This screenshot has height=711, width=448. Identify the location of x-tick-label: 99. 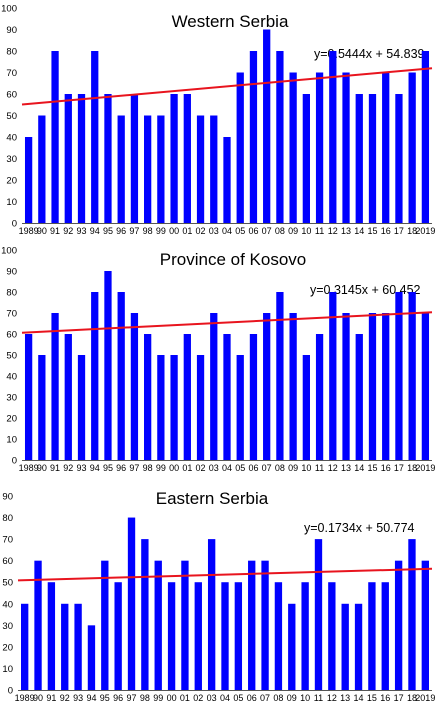
(158, 698).